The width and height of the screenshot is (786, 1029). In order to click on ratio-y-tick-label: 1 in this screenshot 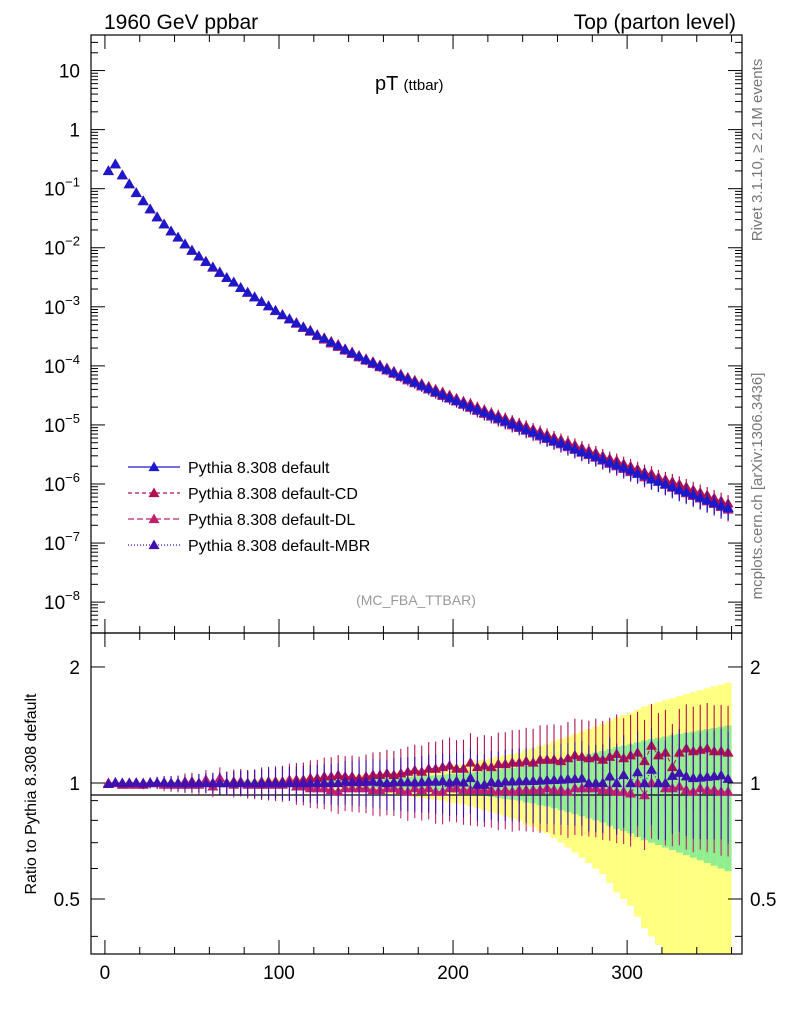, I will do `click(74, 784)`.